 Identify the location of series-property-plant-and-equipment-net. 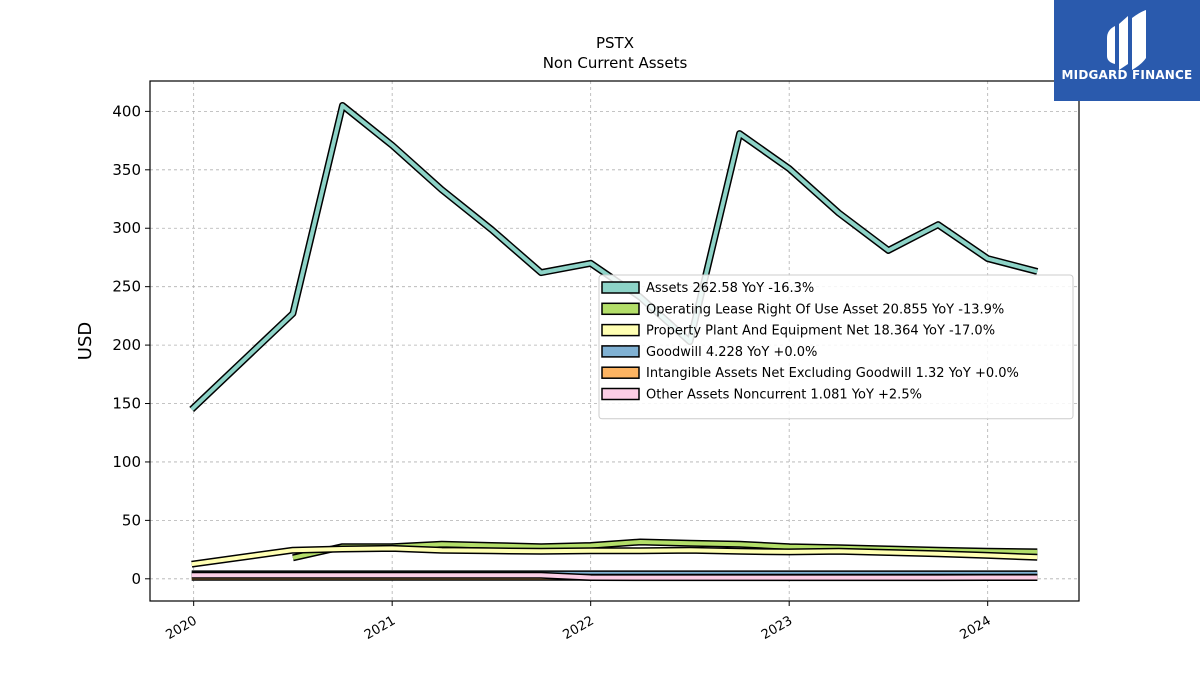
(614, 556).